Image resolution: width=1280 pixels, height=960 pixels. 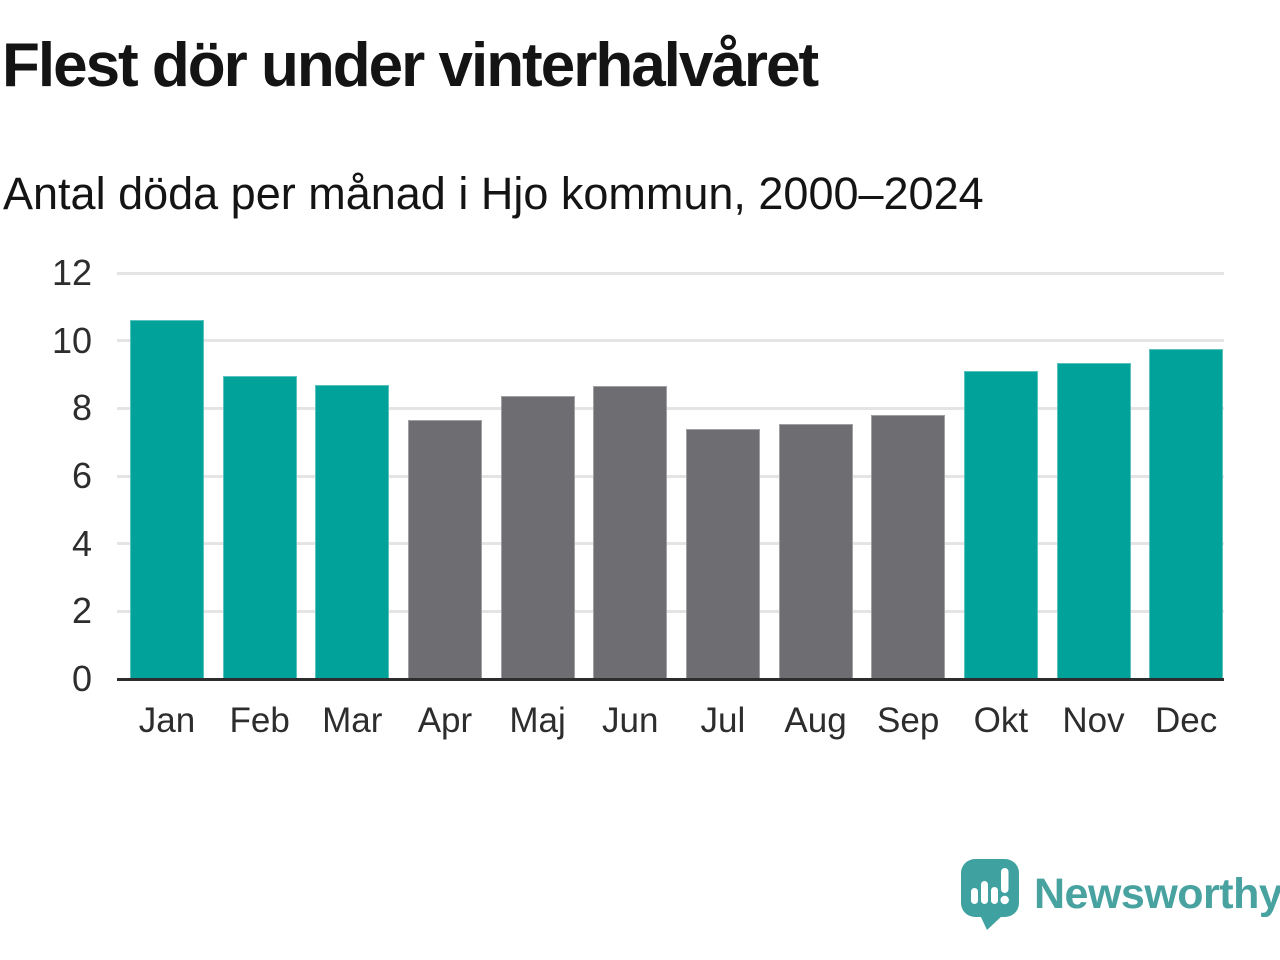 What do you see at coordinates (81, 678) in the screenshot?
I see `y-tick-label-0: 0` at bounding box center [81, 678].